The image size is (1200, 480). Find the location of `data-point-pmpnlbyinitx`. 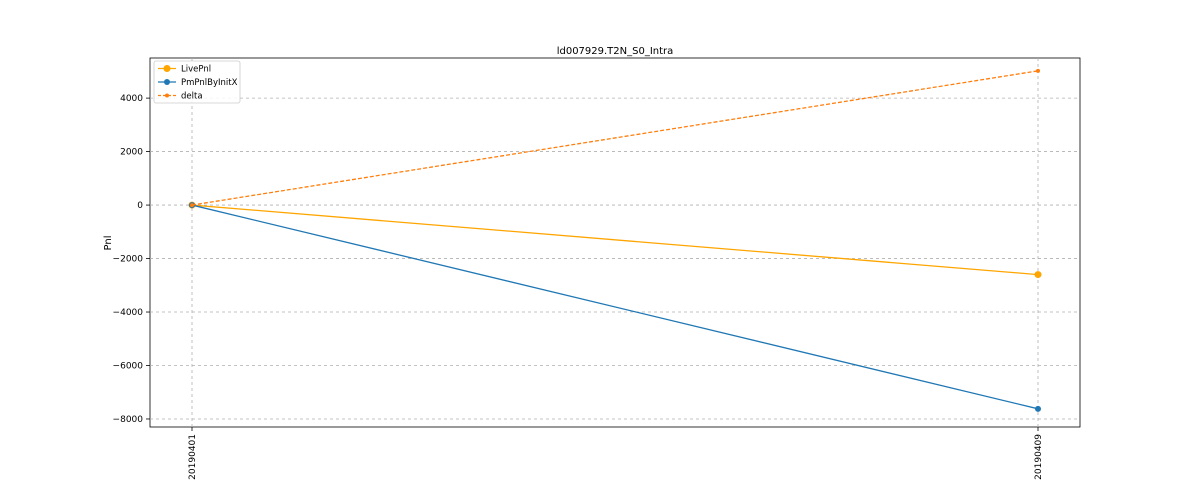

data-point-pmpnlbyinitx is located at coordinates (1038, 408).